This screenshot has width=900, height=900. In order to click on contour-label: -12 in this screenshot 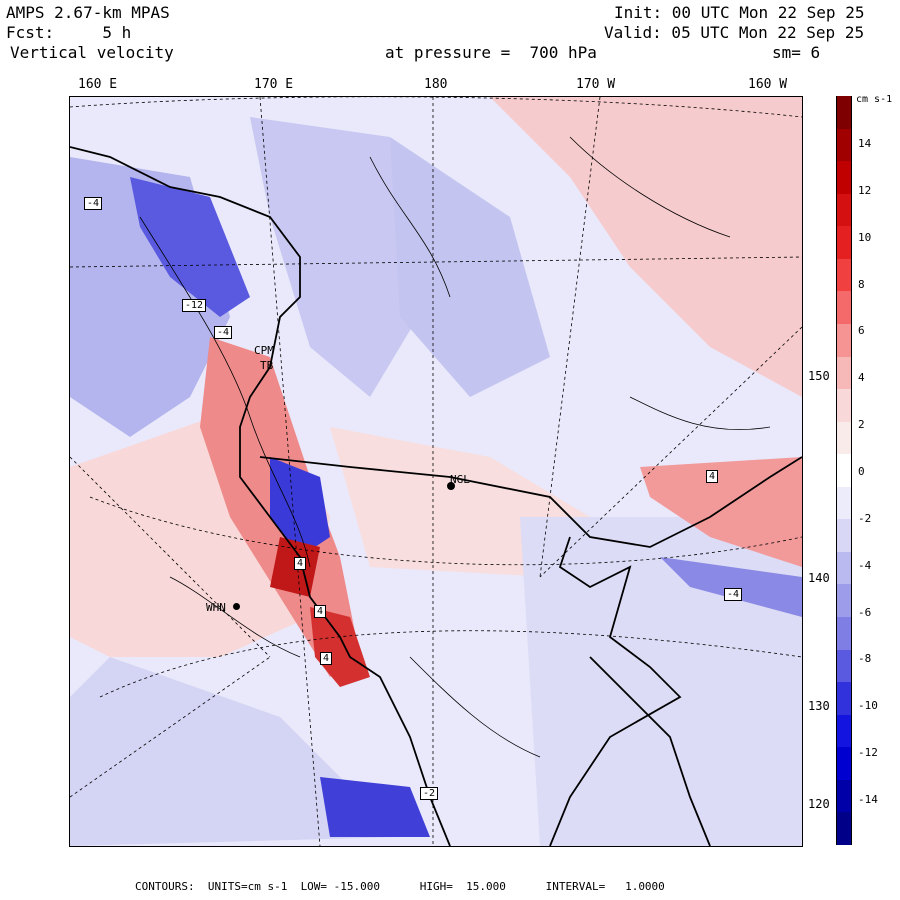, I will do `click(194, 305)`.